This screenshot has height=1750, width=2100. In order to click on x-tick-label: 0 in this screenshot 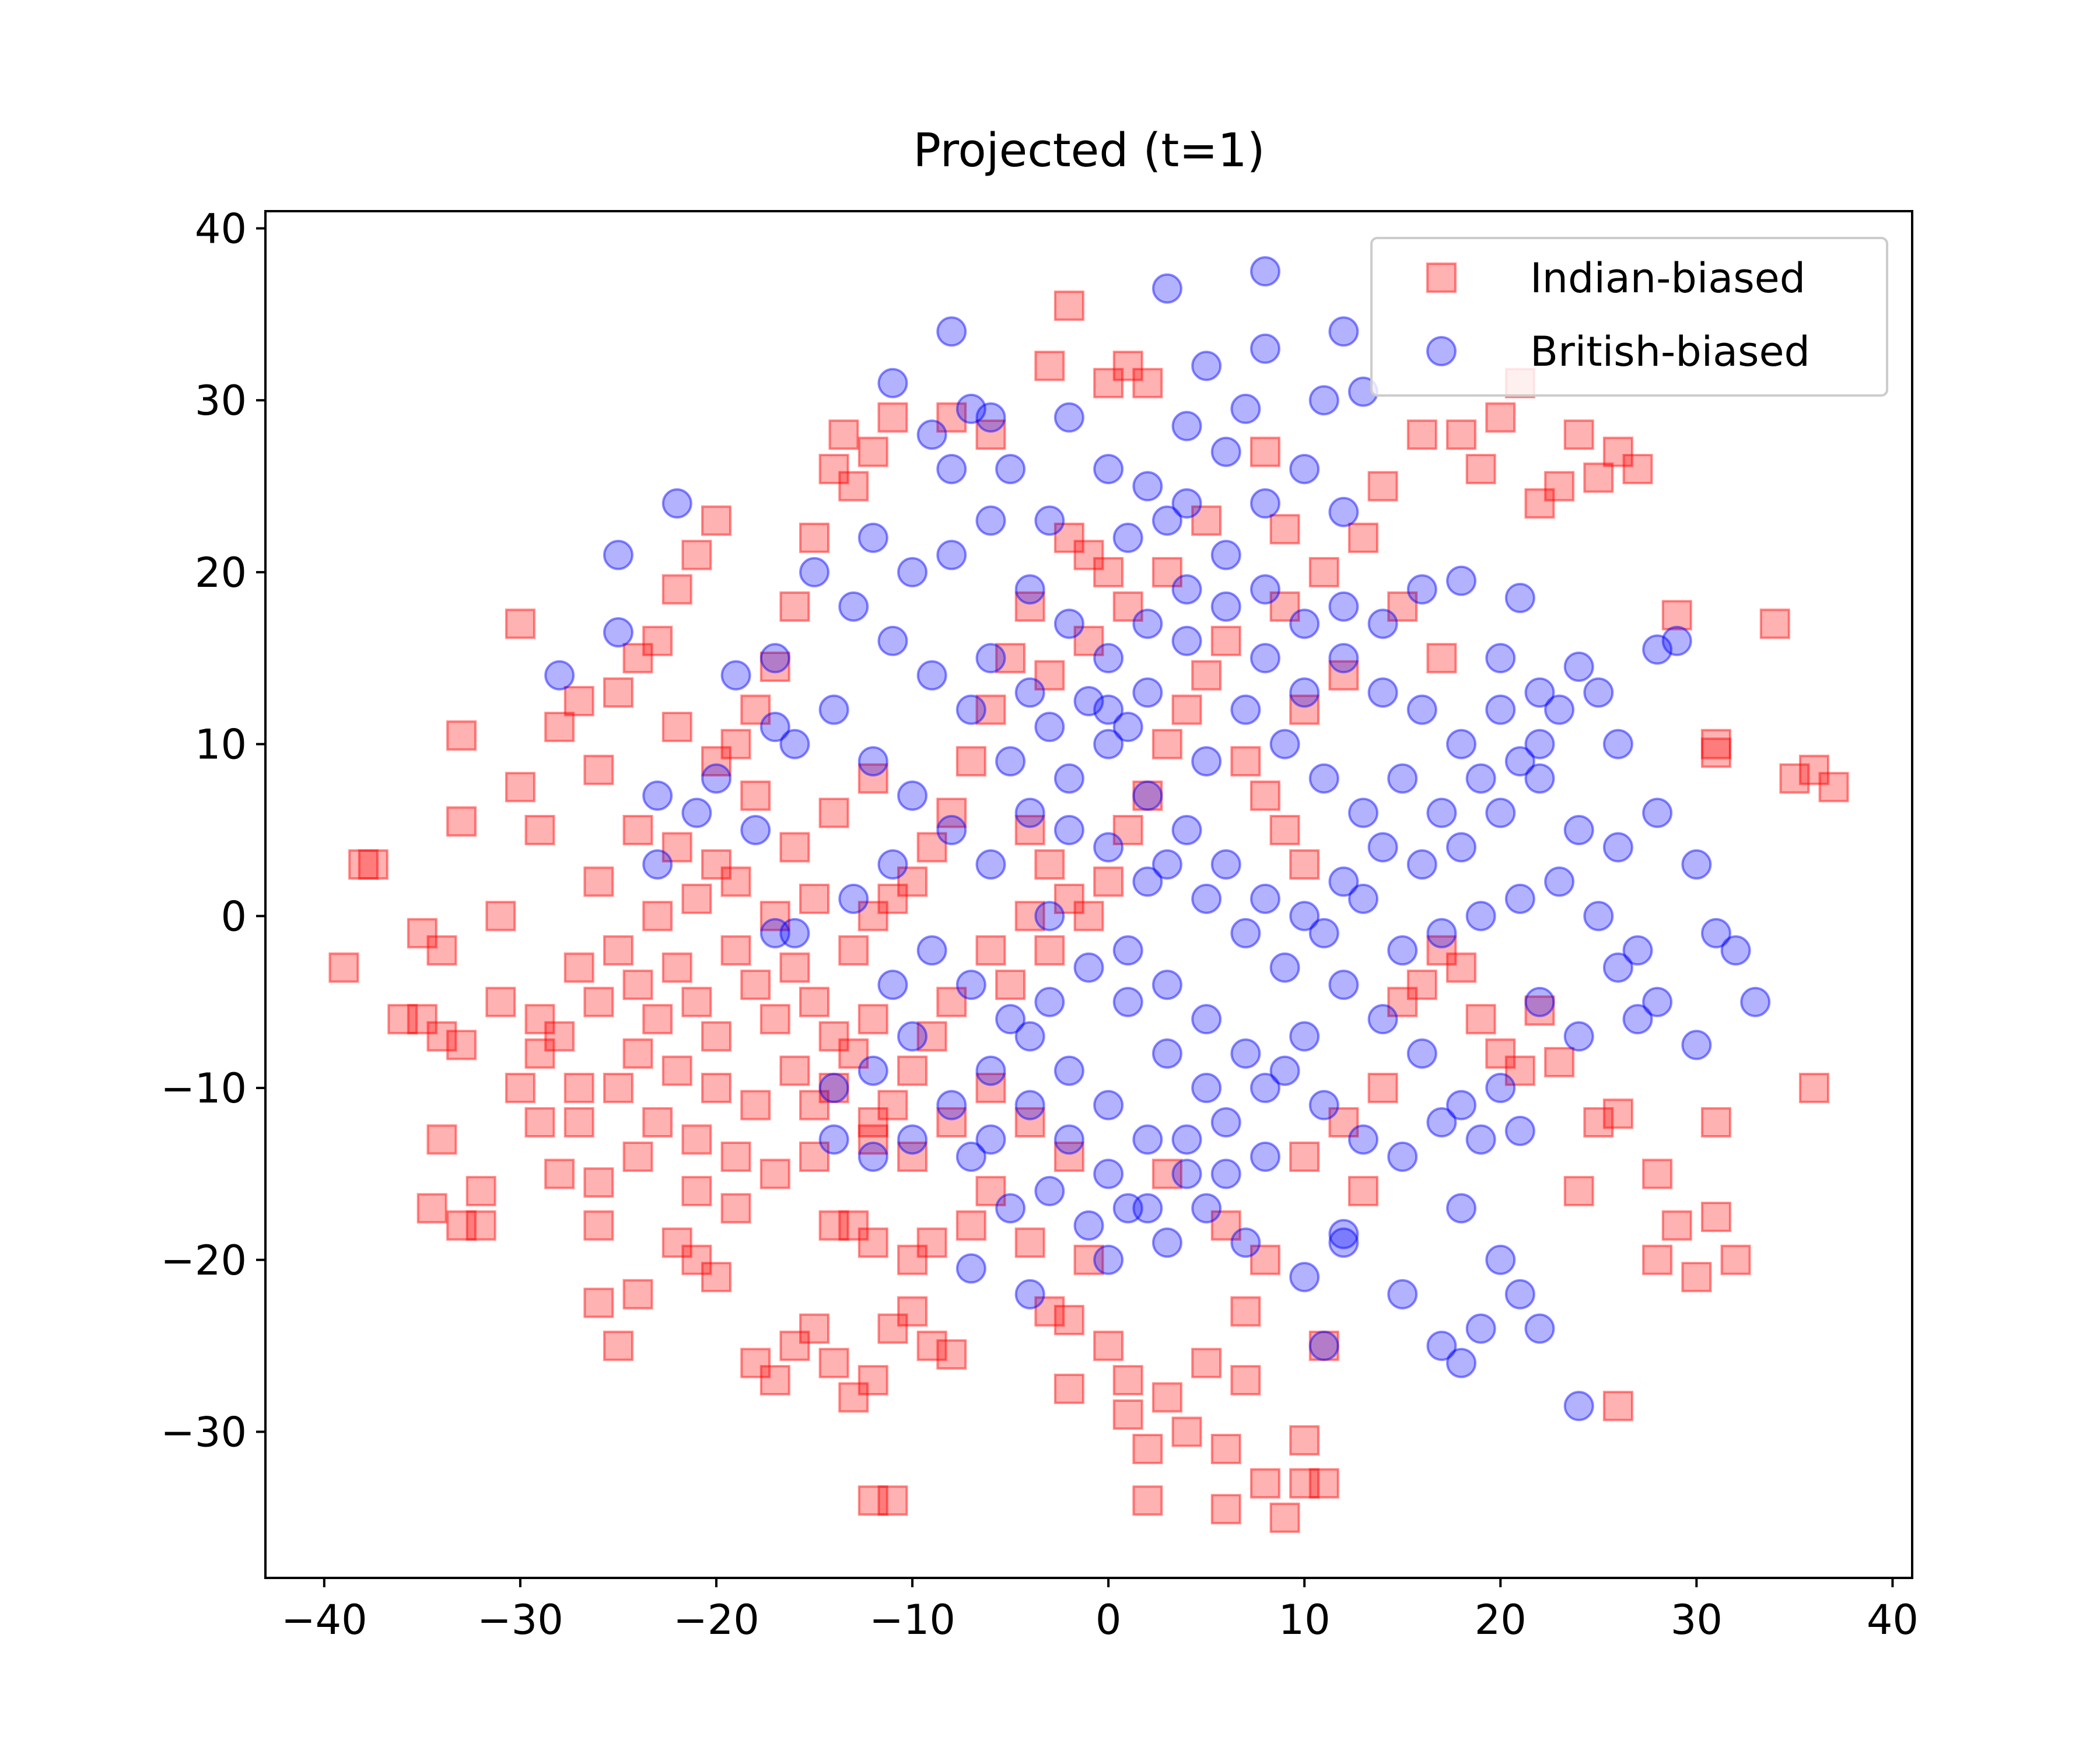, I will do `click(1109, 1620)`.